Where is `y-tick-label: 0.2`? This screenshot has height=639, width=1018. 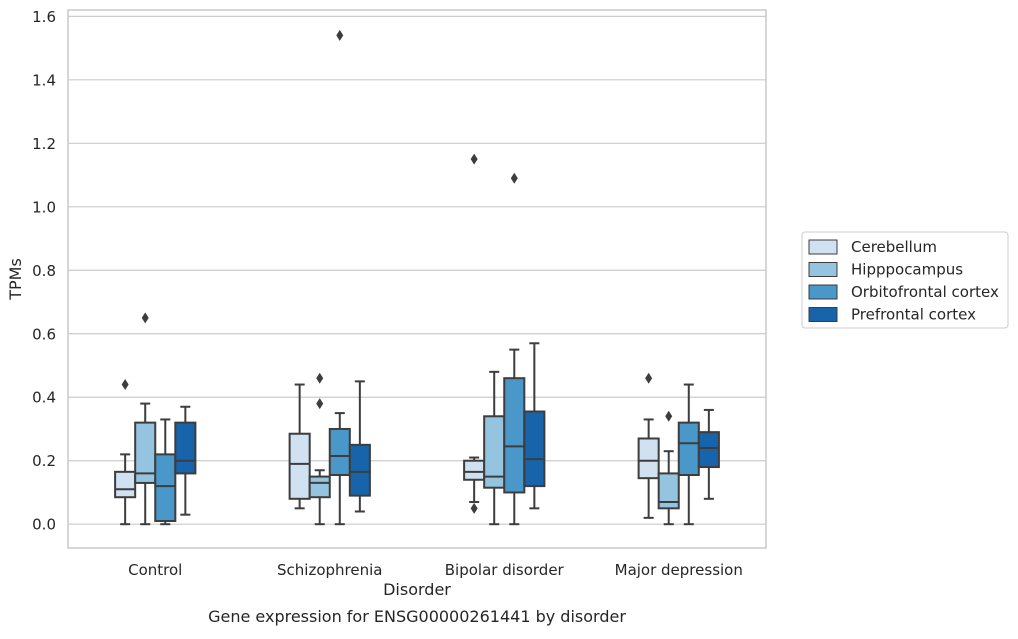 y-tick-label: 0.2 is located at coordinates (44, 461).